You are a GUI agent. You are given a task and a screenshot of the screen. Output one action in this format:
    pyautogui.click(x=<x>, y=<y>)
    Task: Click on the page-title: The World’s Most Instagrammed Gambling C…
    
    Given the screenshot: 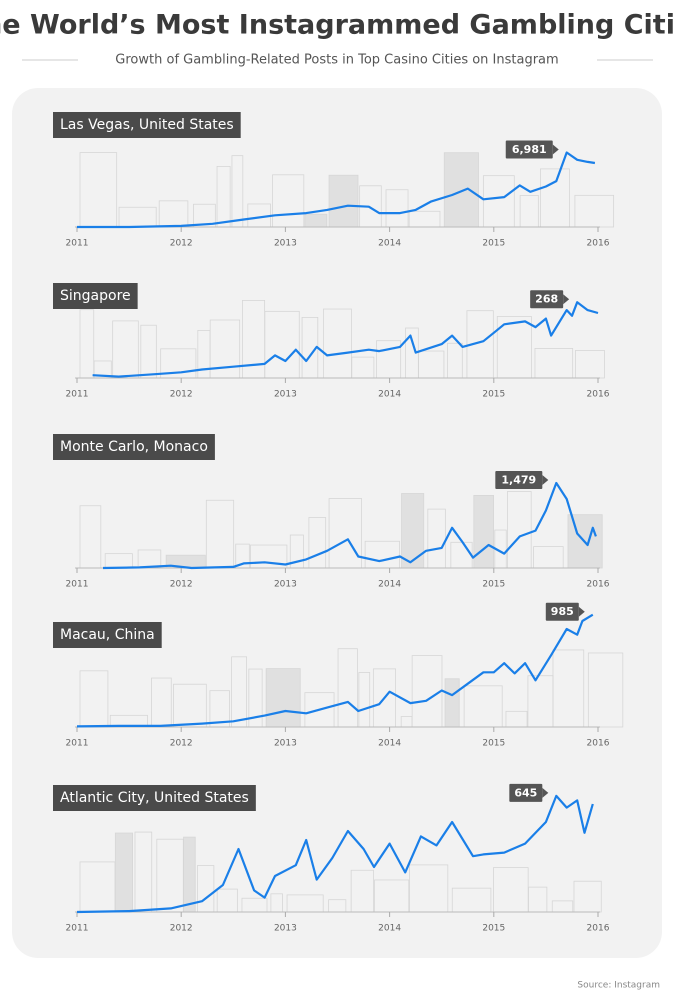 What is the action you would take?
    pyautogui.click(x=337, y=25)
    